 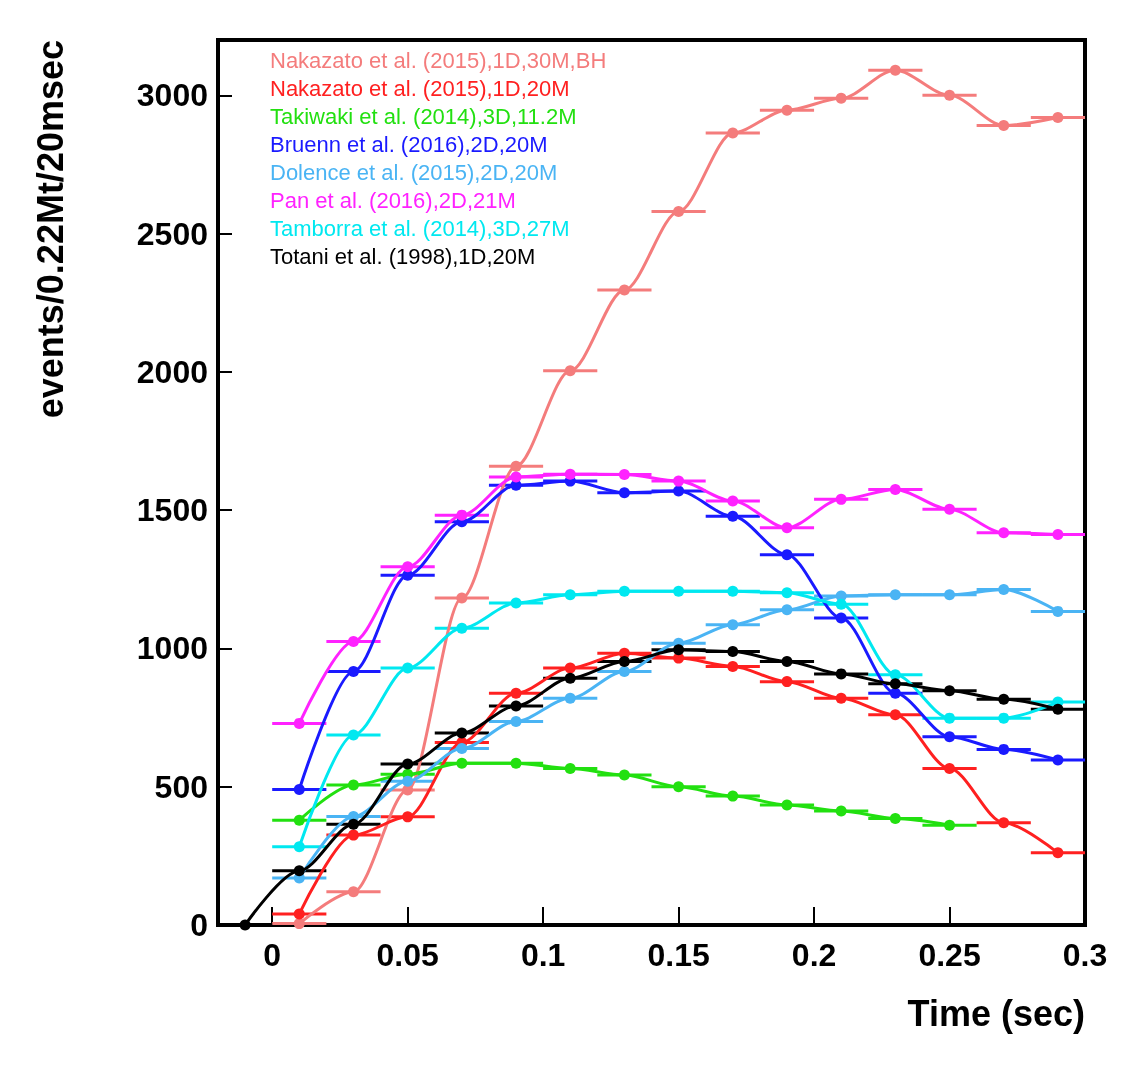 What do you see at coordinates (172, 233) in the screenshot?
I see `y-tick-label: 2500` at bounding box center [172, 233].